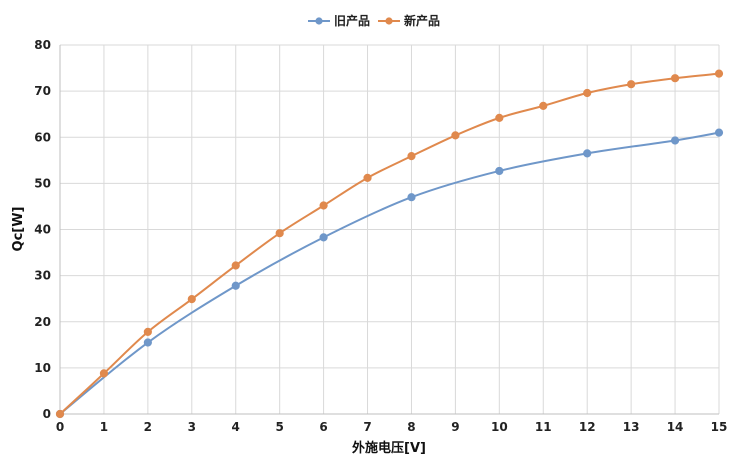 The image size is (750, 468). I want to click on y-tick-label: 80, so click(42, 45).